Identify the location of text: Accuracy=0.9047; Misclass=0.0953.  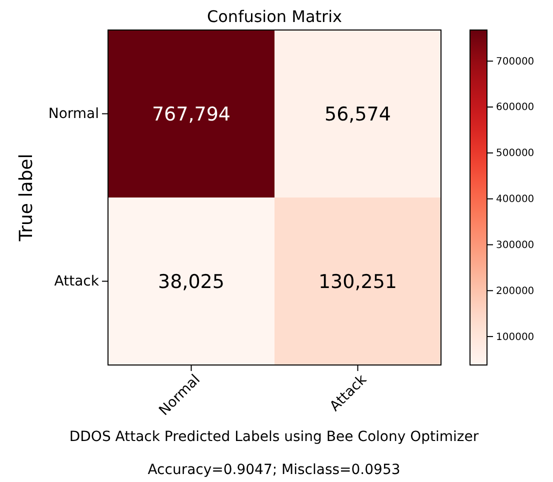
(274, 470).